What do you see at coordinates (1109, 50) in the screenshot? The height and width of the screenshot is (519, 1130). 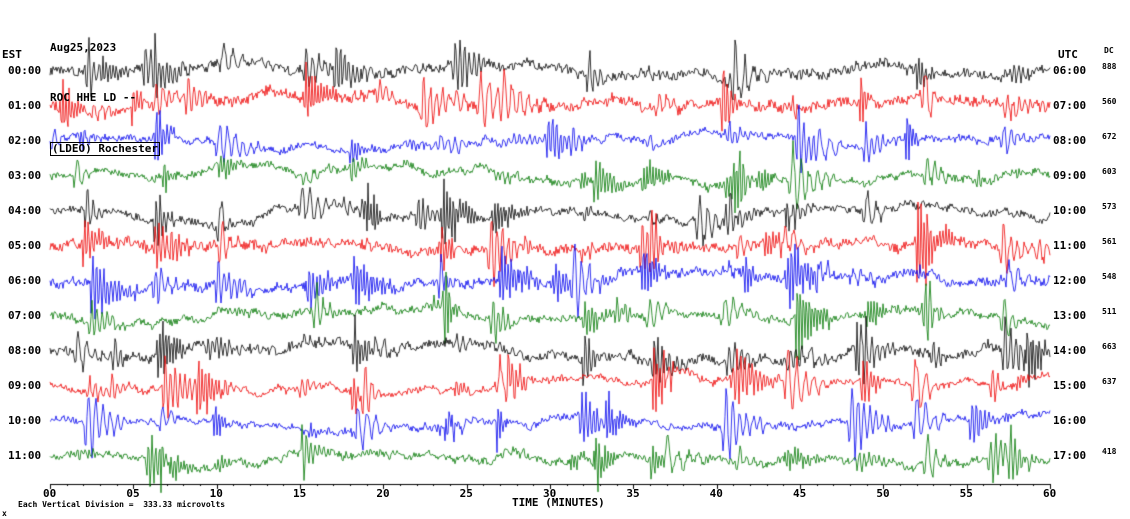 I see `dc-column-label: DC` at bounding box center [1109, 50].